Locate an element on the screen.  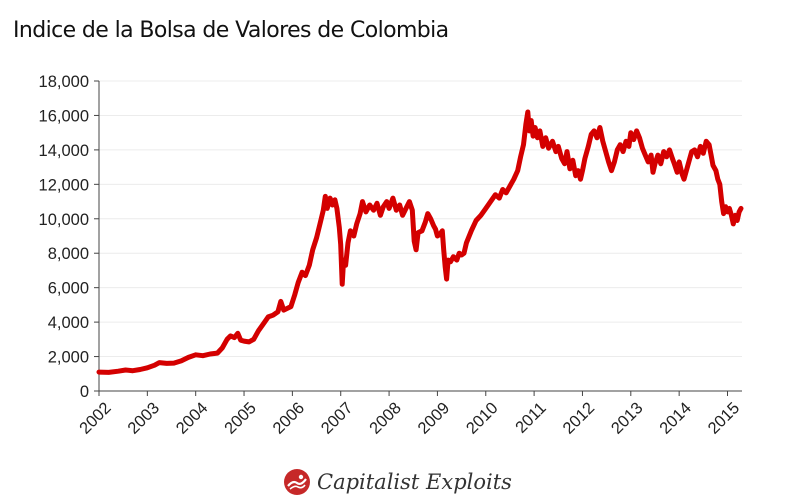
x-tick-label: 2015 is located at coordinates (724, 418).